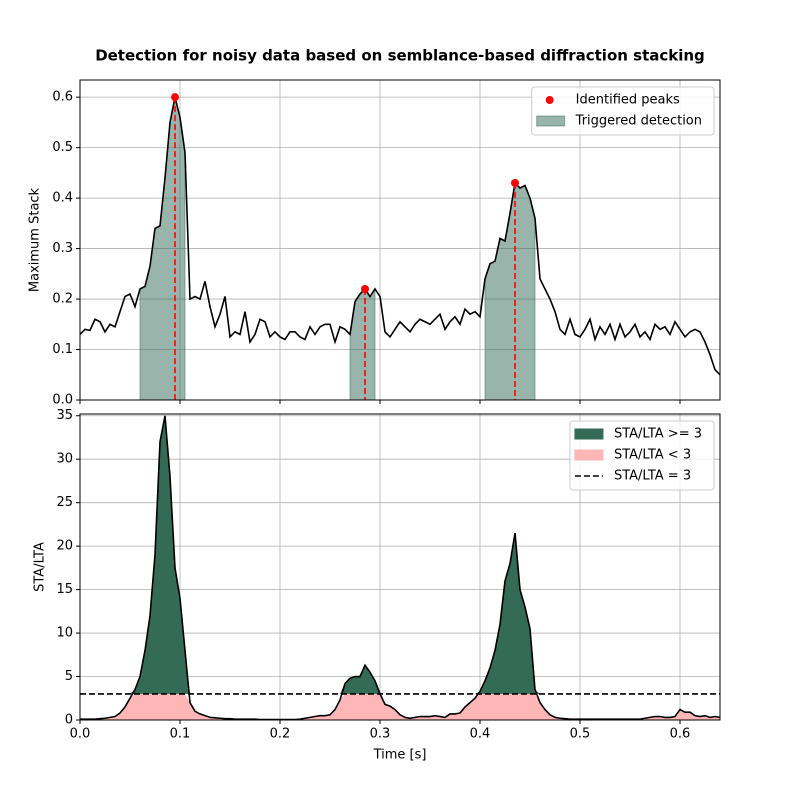 This screenshot has width=800, height=800. I want to click on x-tick-label: 0.5, so click(580, 734).